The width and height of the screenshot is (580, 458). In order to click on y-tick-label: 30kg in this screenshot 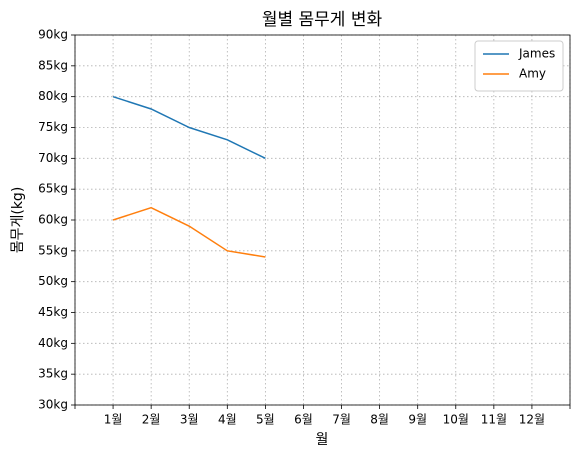, I will do `click(53, 405)`.